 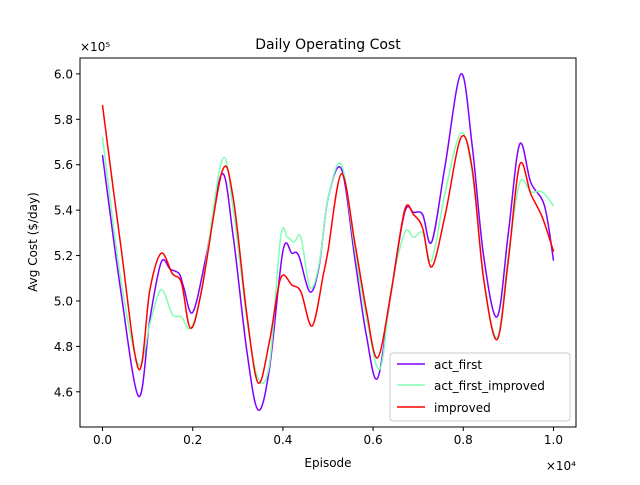 I want to click on x-tick-label: 0.4, so click(x=282, y=440).